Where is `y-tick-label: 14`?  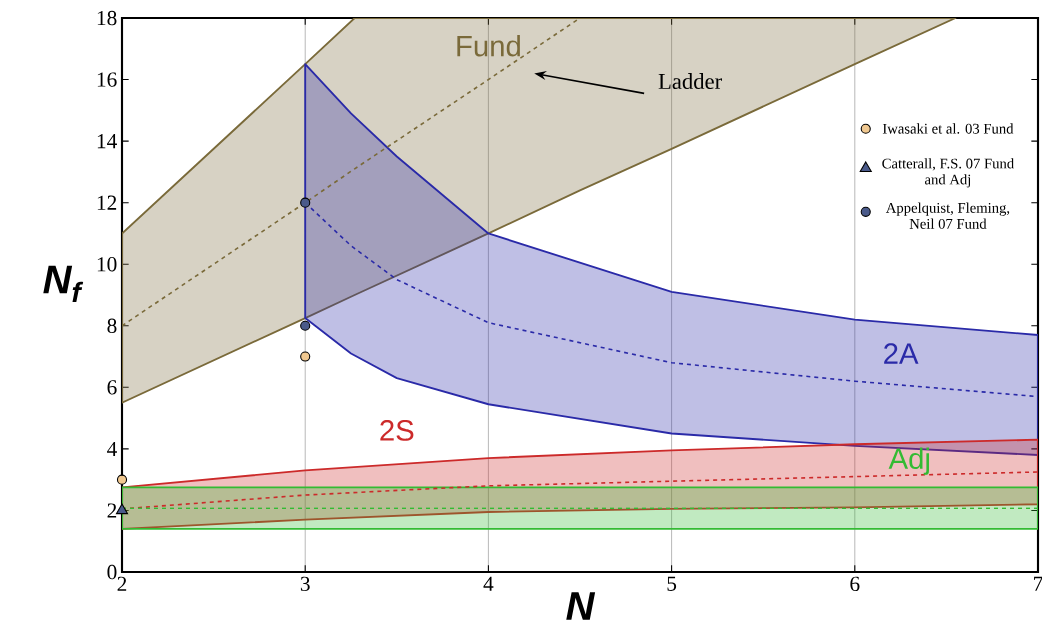
y-tick-label: 14 is located at coordinates (107, 141).